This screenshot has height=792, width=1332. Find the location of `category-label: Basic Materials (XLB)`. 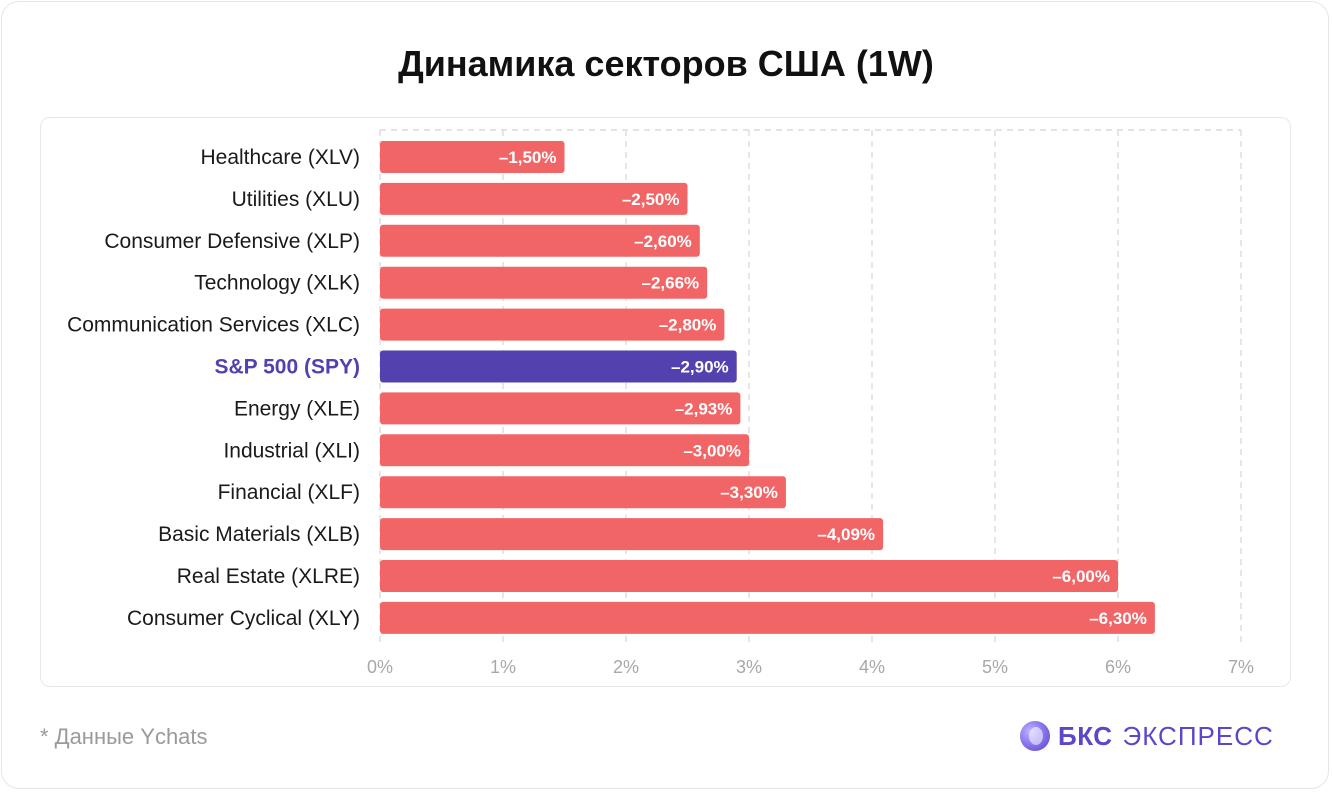

category-label: Basic Materials (XLB) is located at coordinates (259, 534).